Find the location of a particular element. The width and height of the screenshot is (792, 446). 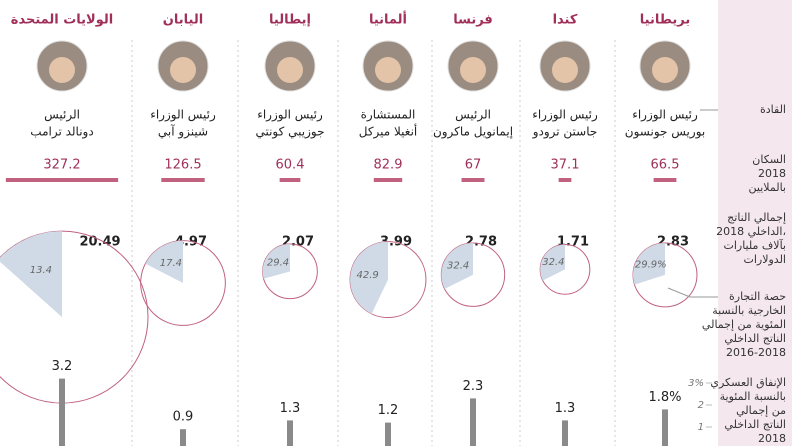

trade-value: 42.9 is located at coordinates (368, 275).